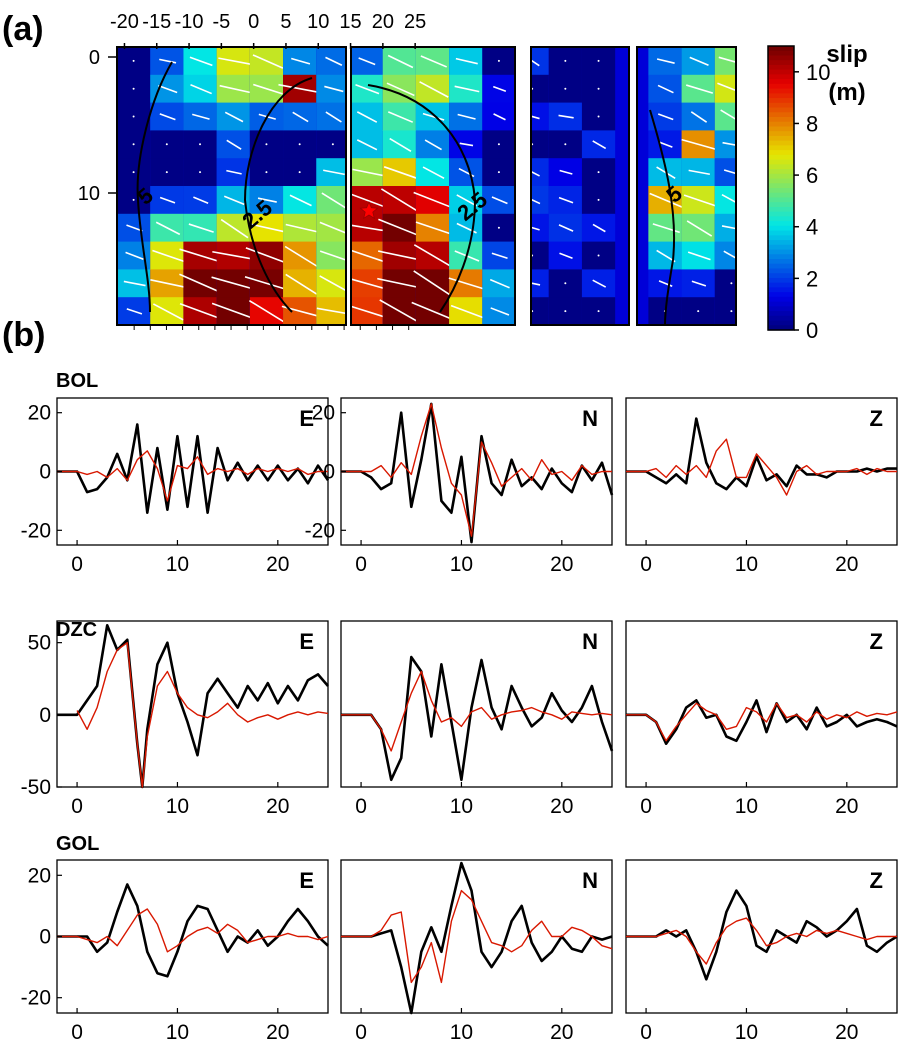 This screenshot has width=911, height=1057. Describe the element at coordinates (415, 22) in the screenshot. I see `x-tick-label: 25` at that location.